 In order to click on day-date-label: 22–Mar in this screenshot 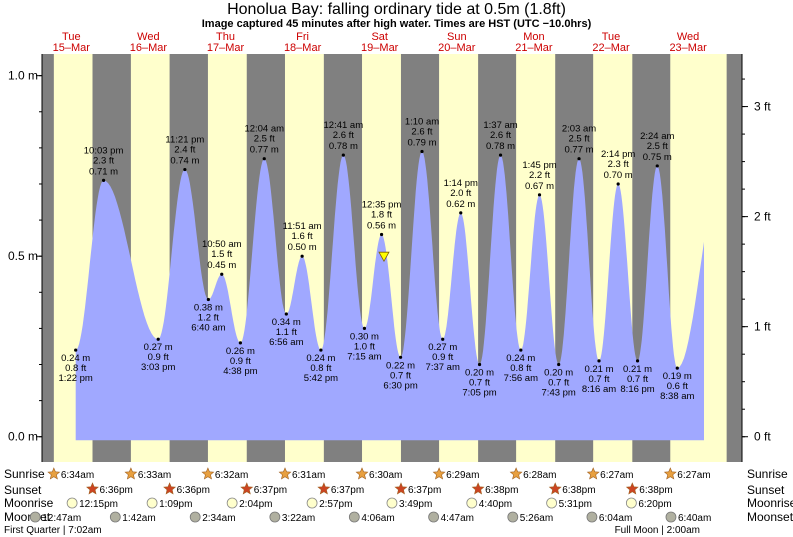, I will do `click(611, 48)`.